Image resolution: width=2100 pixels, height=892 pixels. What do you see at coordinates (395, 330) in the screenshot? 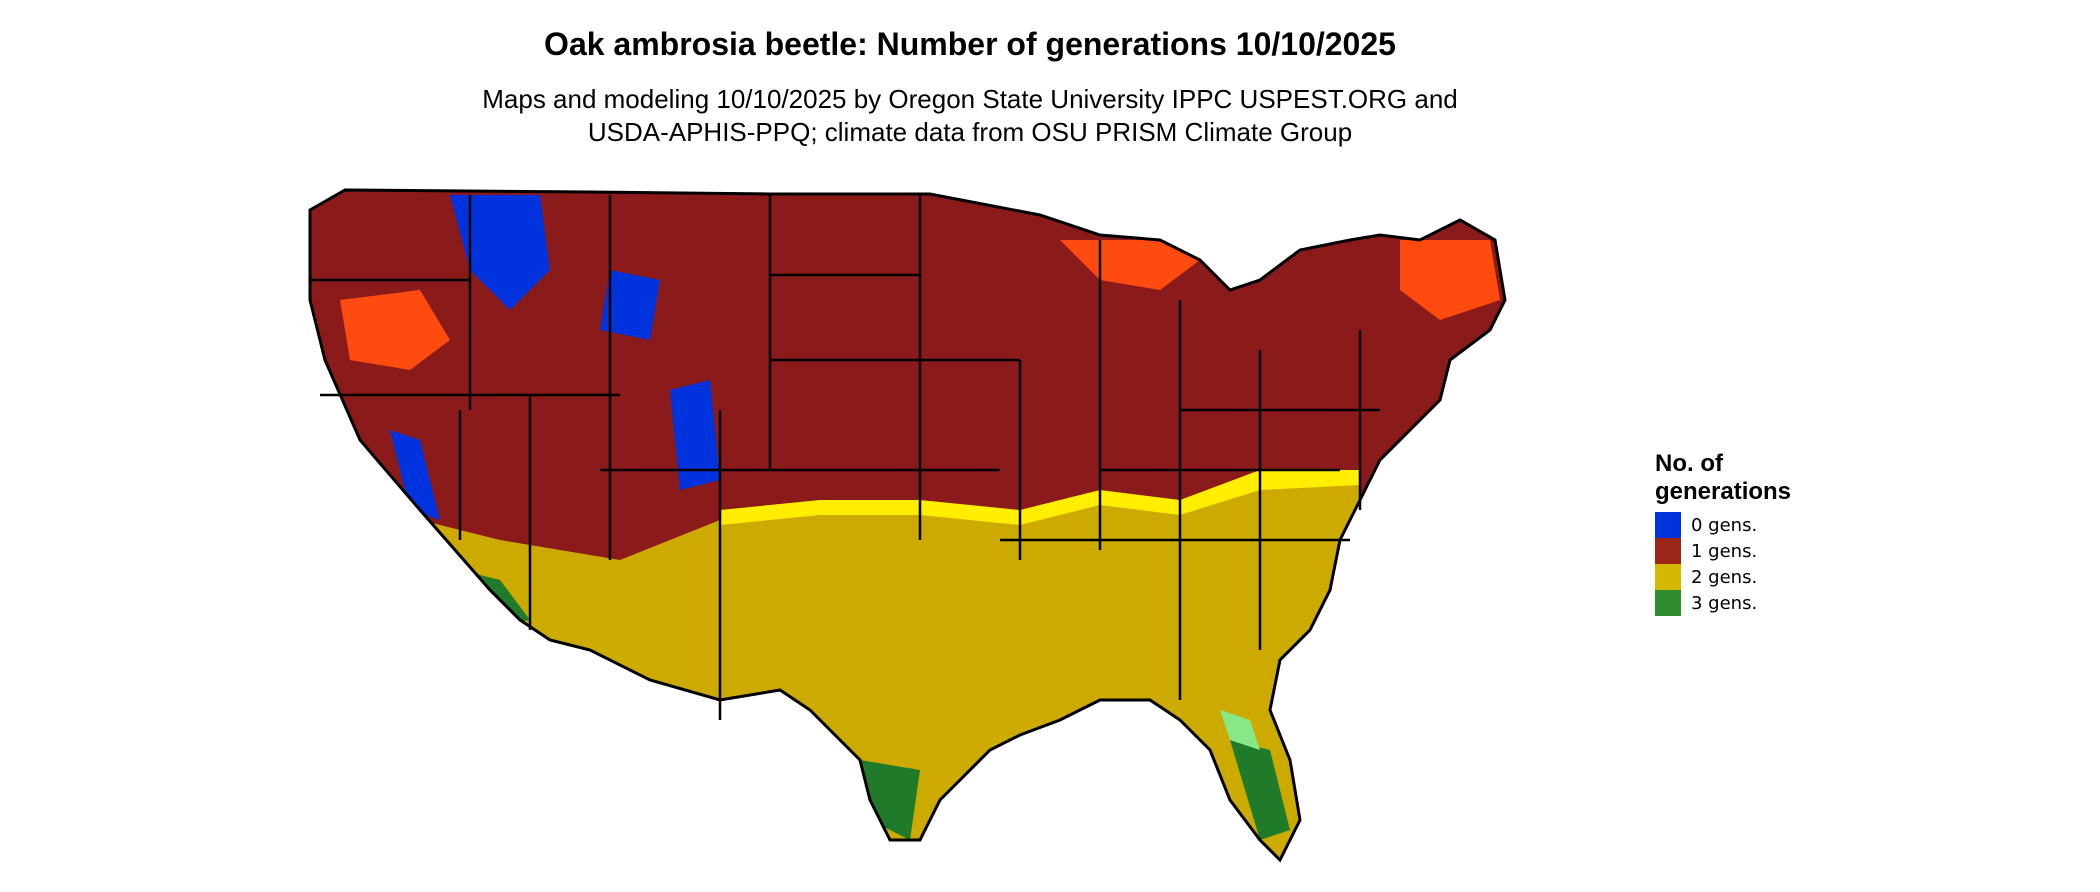
I see `one-gen-light-patch-west` at bounding box center [395, 330].